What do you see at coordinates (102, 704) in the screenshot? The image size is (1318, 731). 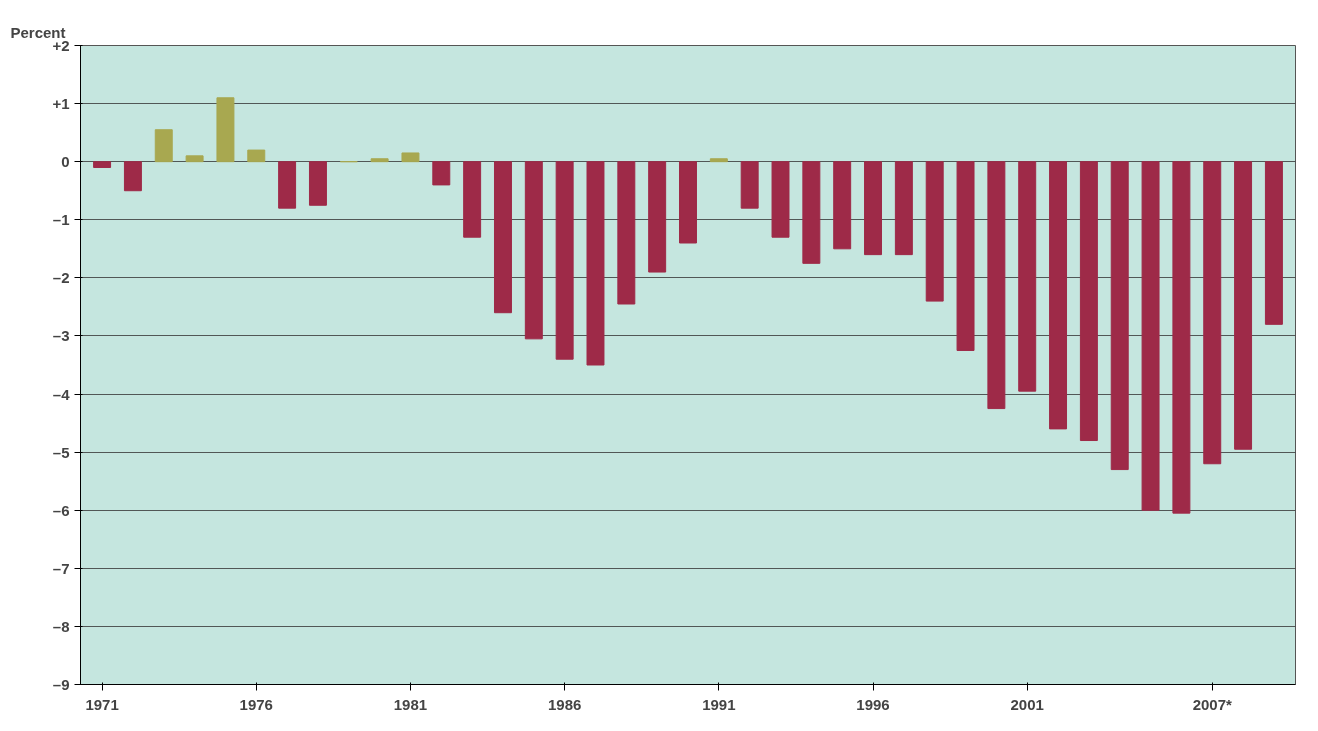 I see `x-tick-label: 1971` at bounding box center [102, 704].